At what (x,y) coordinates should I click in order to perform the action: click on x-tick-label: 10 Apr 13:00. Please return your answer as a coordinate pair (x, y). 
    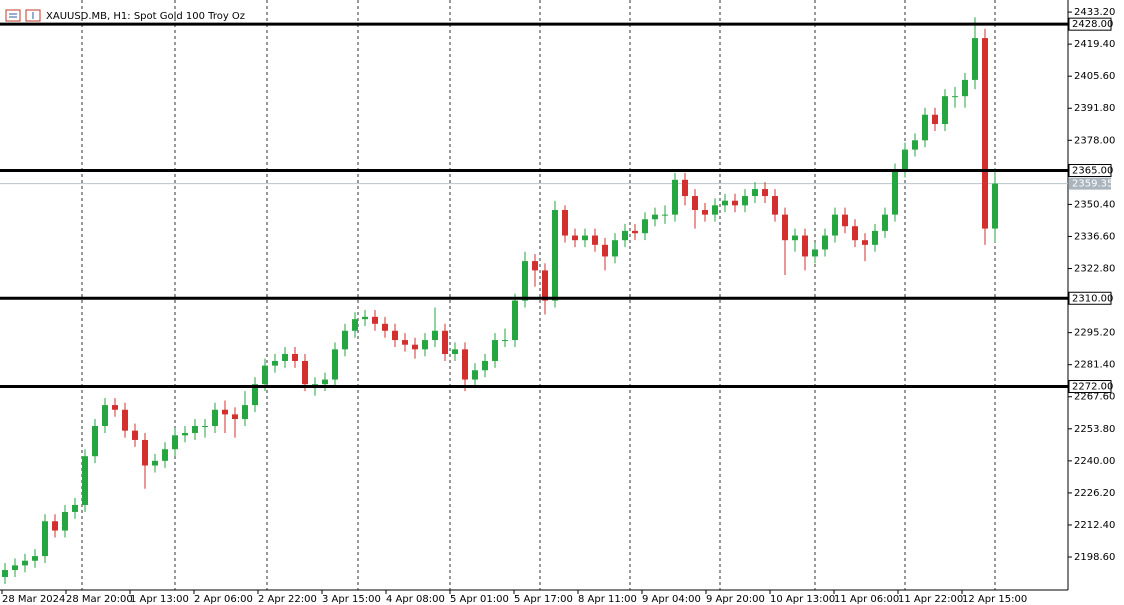
    Looking at the image, I should click on (802, 599).